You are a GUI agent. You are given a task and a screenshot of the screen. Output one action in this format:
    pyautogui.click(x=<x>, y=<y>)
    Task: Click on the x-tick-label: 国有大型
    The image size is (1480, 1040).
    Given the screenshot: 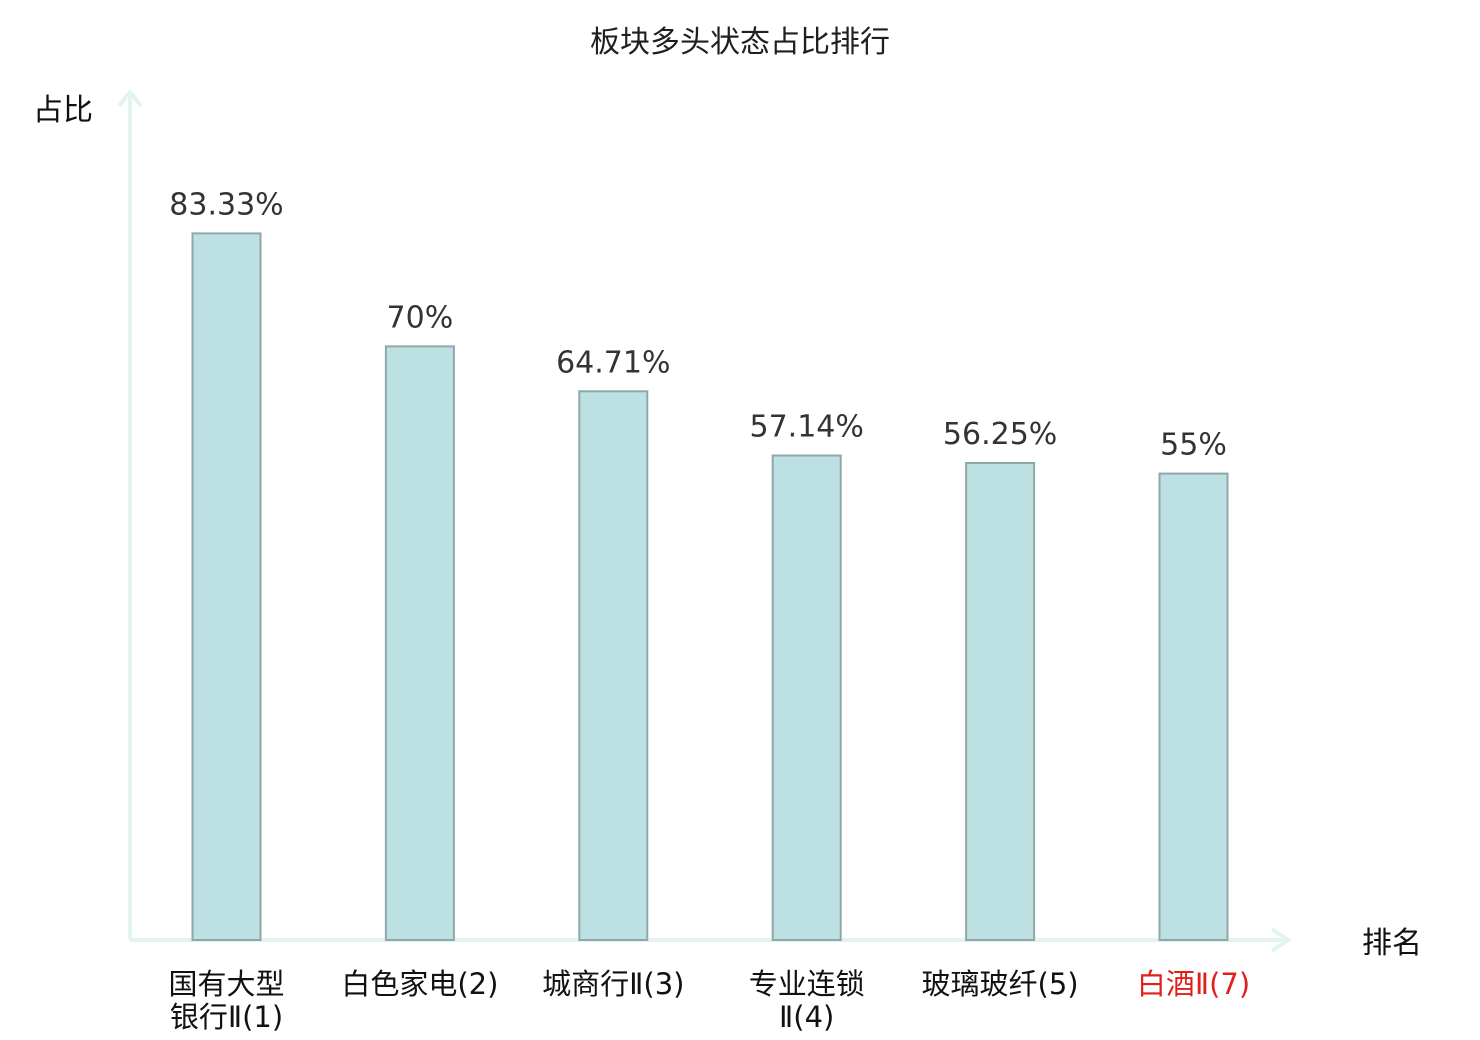 What is the action you would take?
    pyautogui.click(x=226, y=984)
    